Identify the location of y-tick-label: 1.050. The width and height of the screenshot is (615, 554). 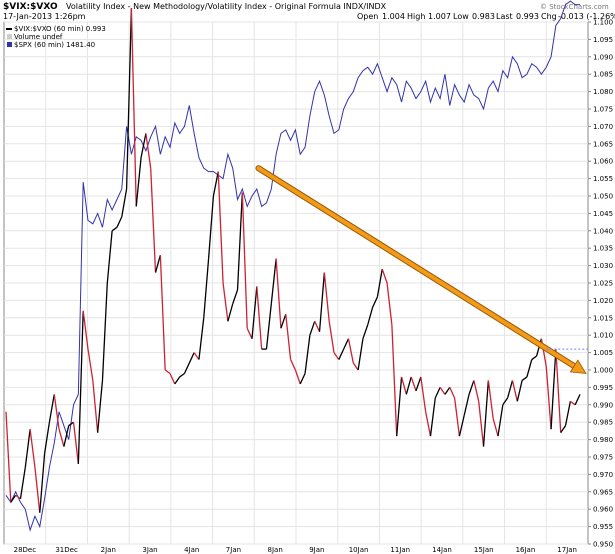
(603, 197).